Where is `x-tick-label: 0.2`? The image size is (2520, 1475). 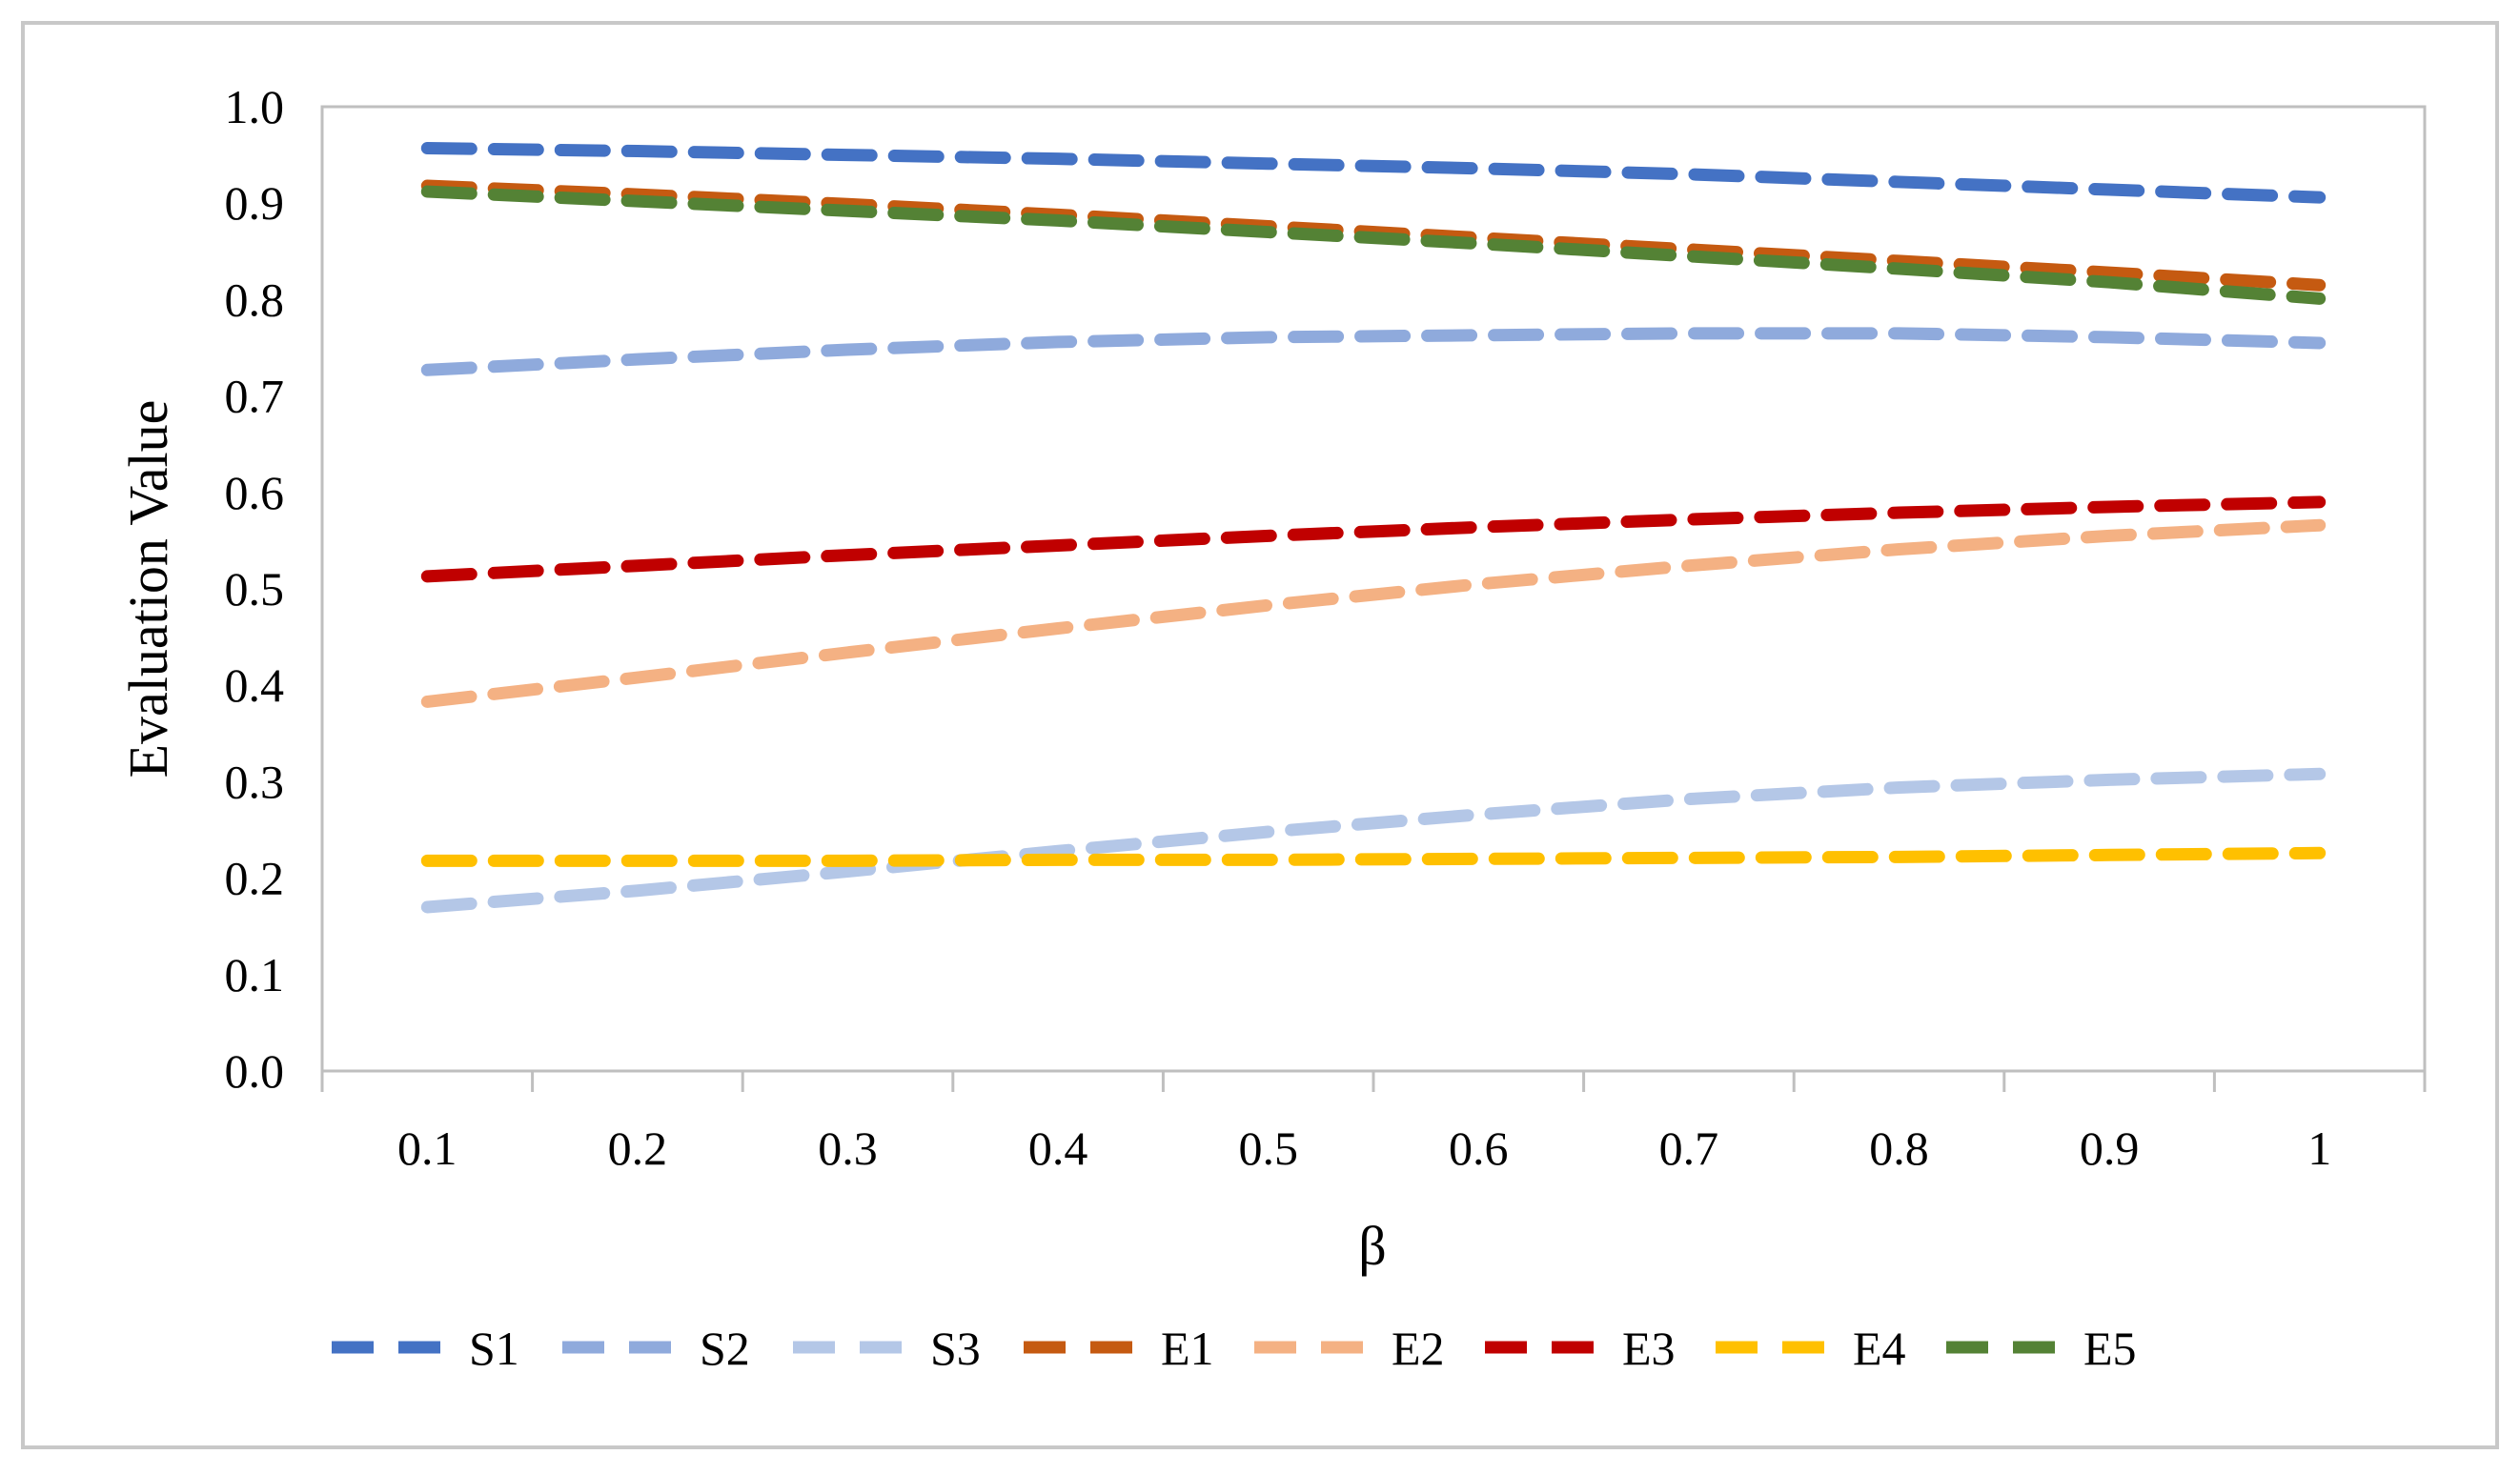
x-tick-label: 0.2 is located at coordinates (638, 1148).